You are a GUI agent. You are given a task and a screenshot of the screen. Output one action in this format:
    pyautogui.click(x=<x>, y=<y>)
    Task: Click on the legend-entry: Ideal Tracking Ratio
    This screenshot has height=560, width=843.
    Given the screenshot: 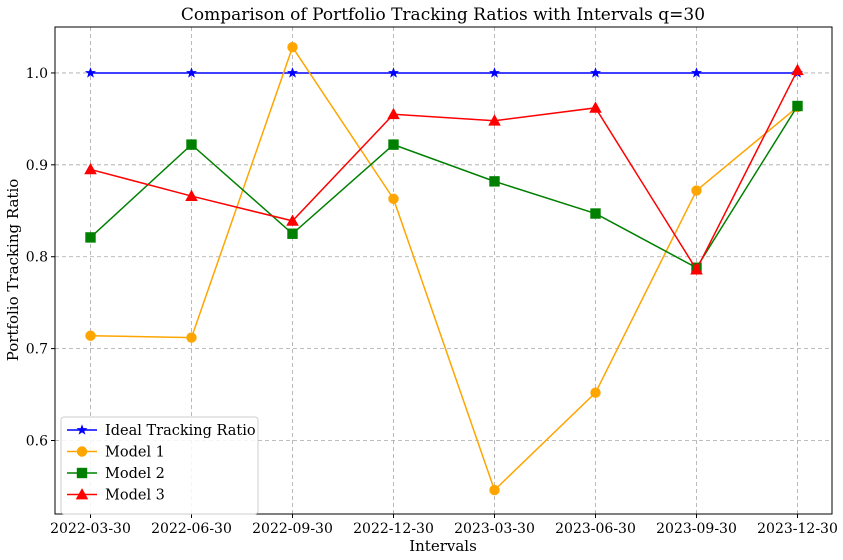 What is the action you would take?
    pyautogui.click(x=161, y=431)
    